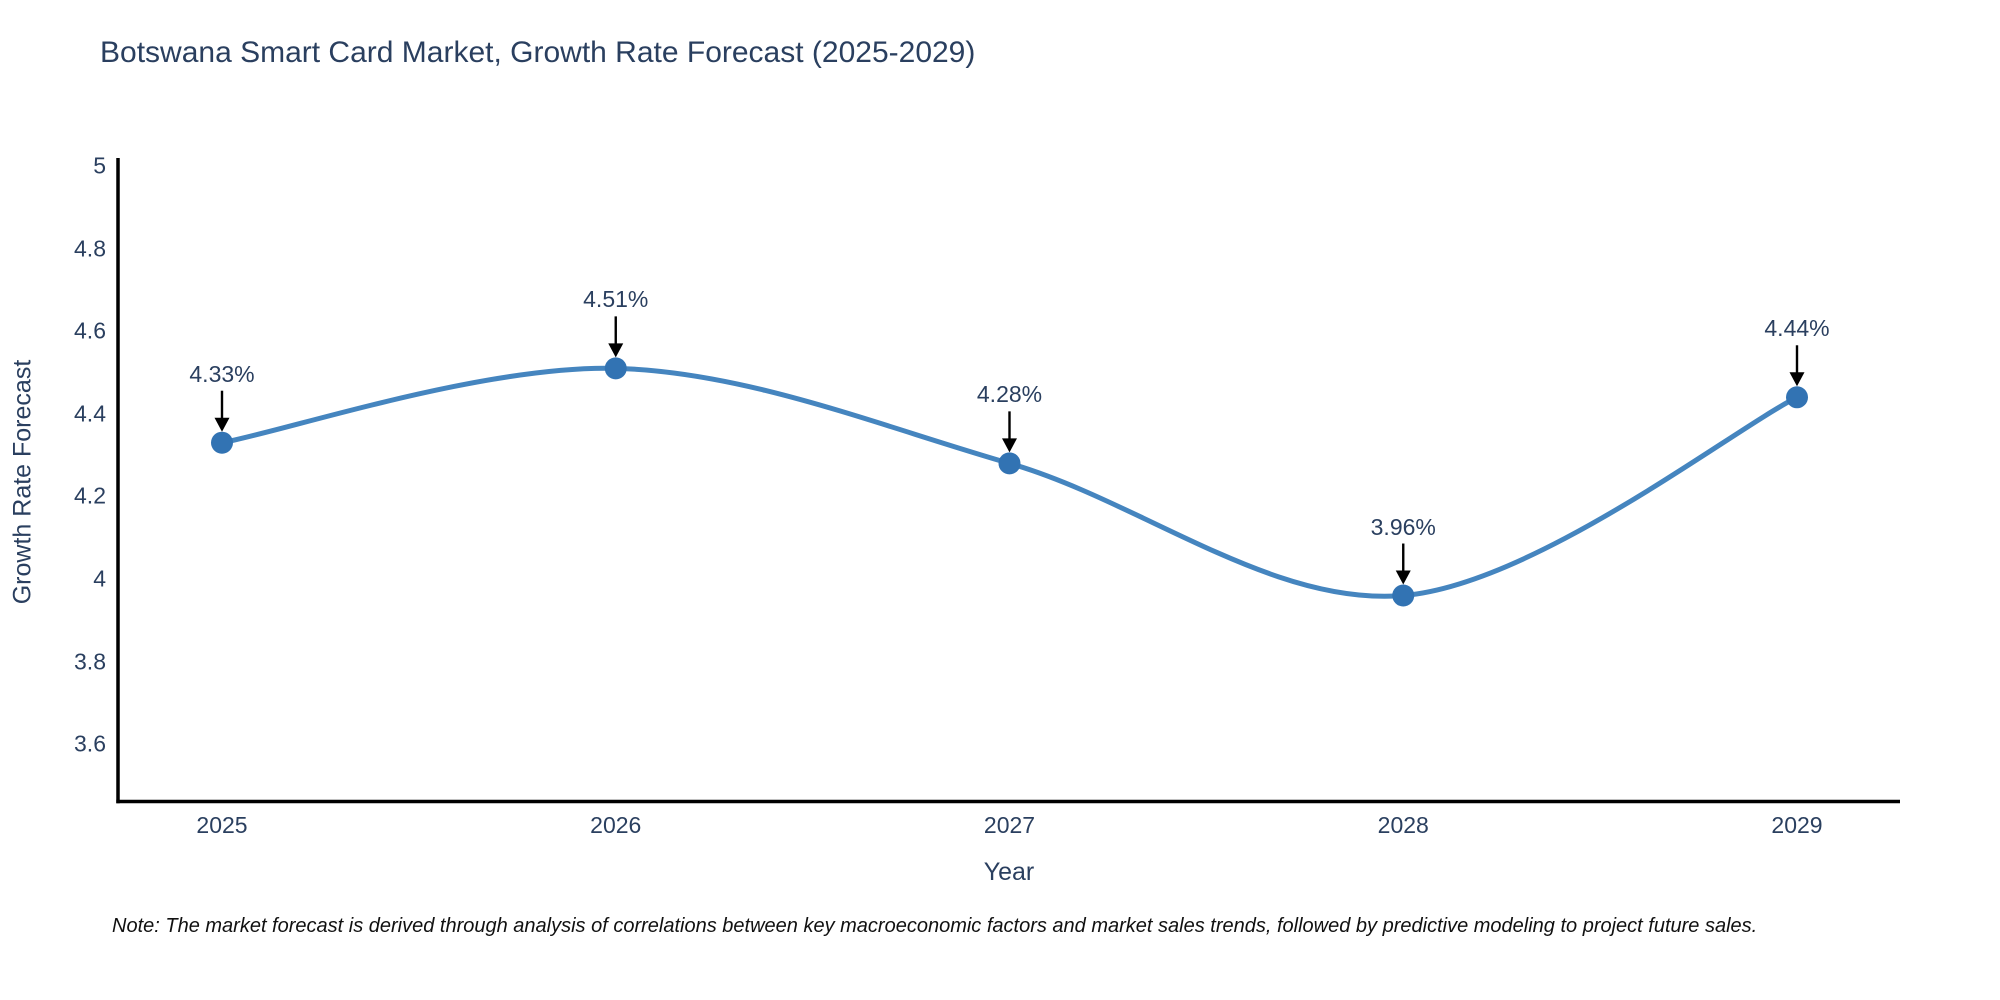 This screenshot has height=1000, width=2000. Describe the element at coordinates (222, 373) in the screenshot. I see `data-point-label: 4.33%` at that location.